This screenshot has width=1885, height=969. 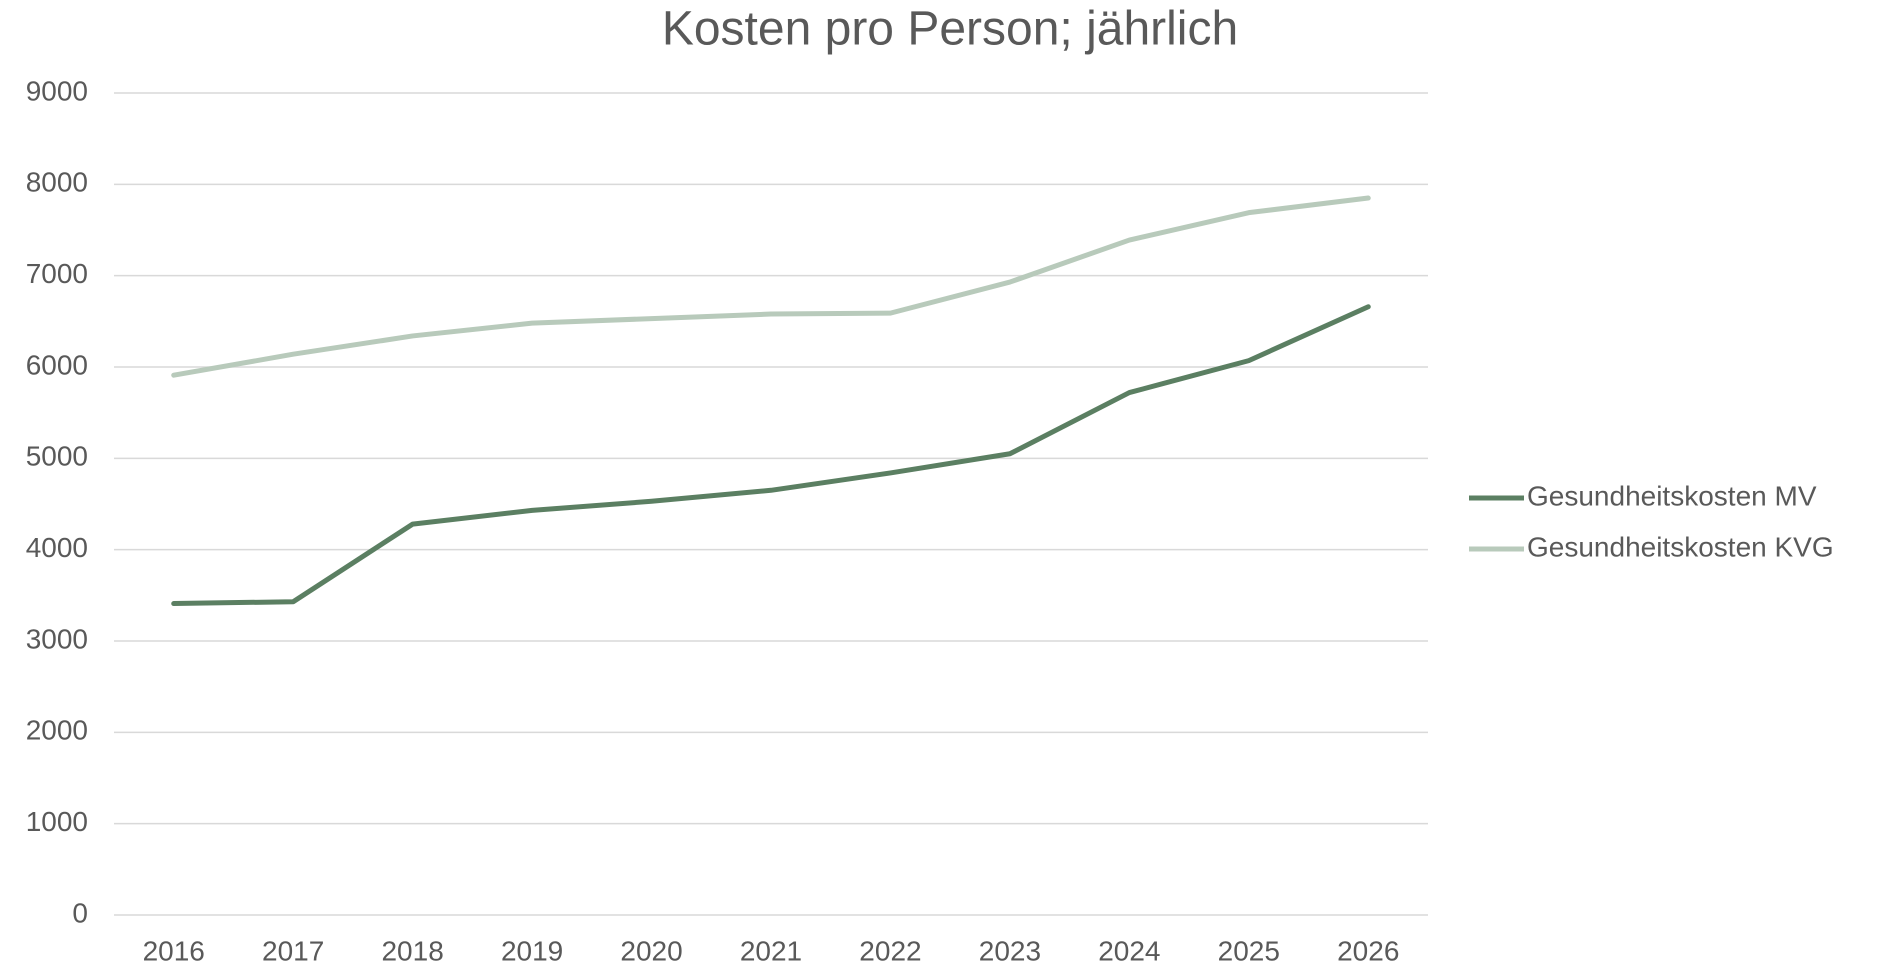 What do you see at coordinates (771, 286) in the screenshot?
I see `series-line` at bounding box center [771, 286].